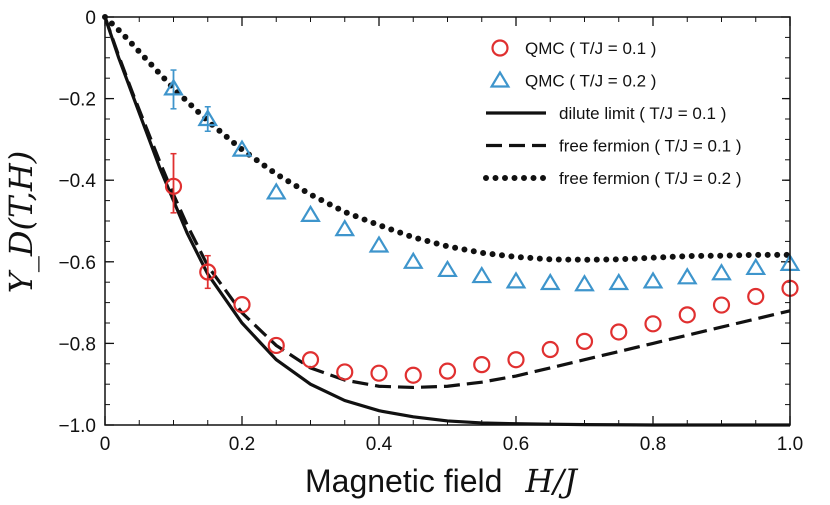 The image size is (830, 505). What do you see at coordinates (590, 81) in the screenshot?
I see `legend-label: QMC ( T/J = 0.2 )` at bounding box center [590, 81].